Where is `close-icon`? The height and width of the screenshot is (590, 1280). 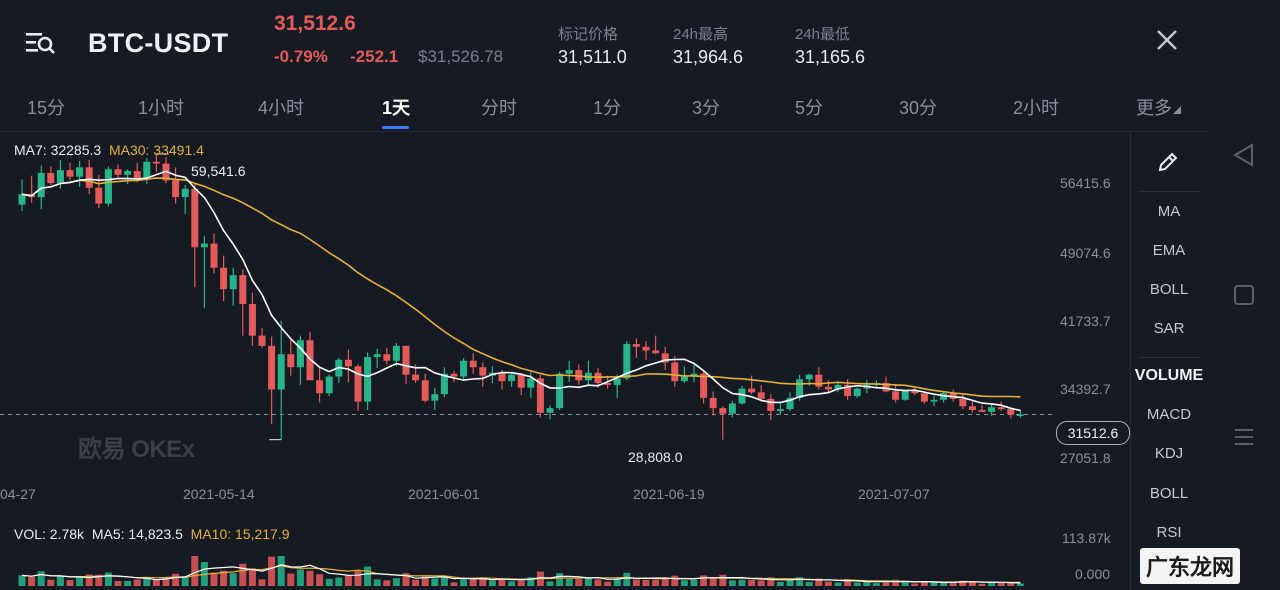
close-icon is located at coordinates (1167, 40).